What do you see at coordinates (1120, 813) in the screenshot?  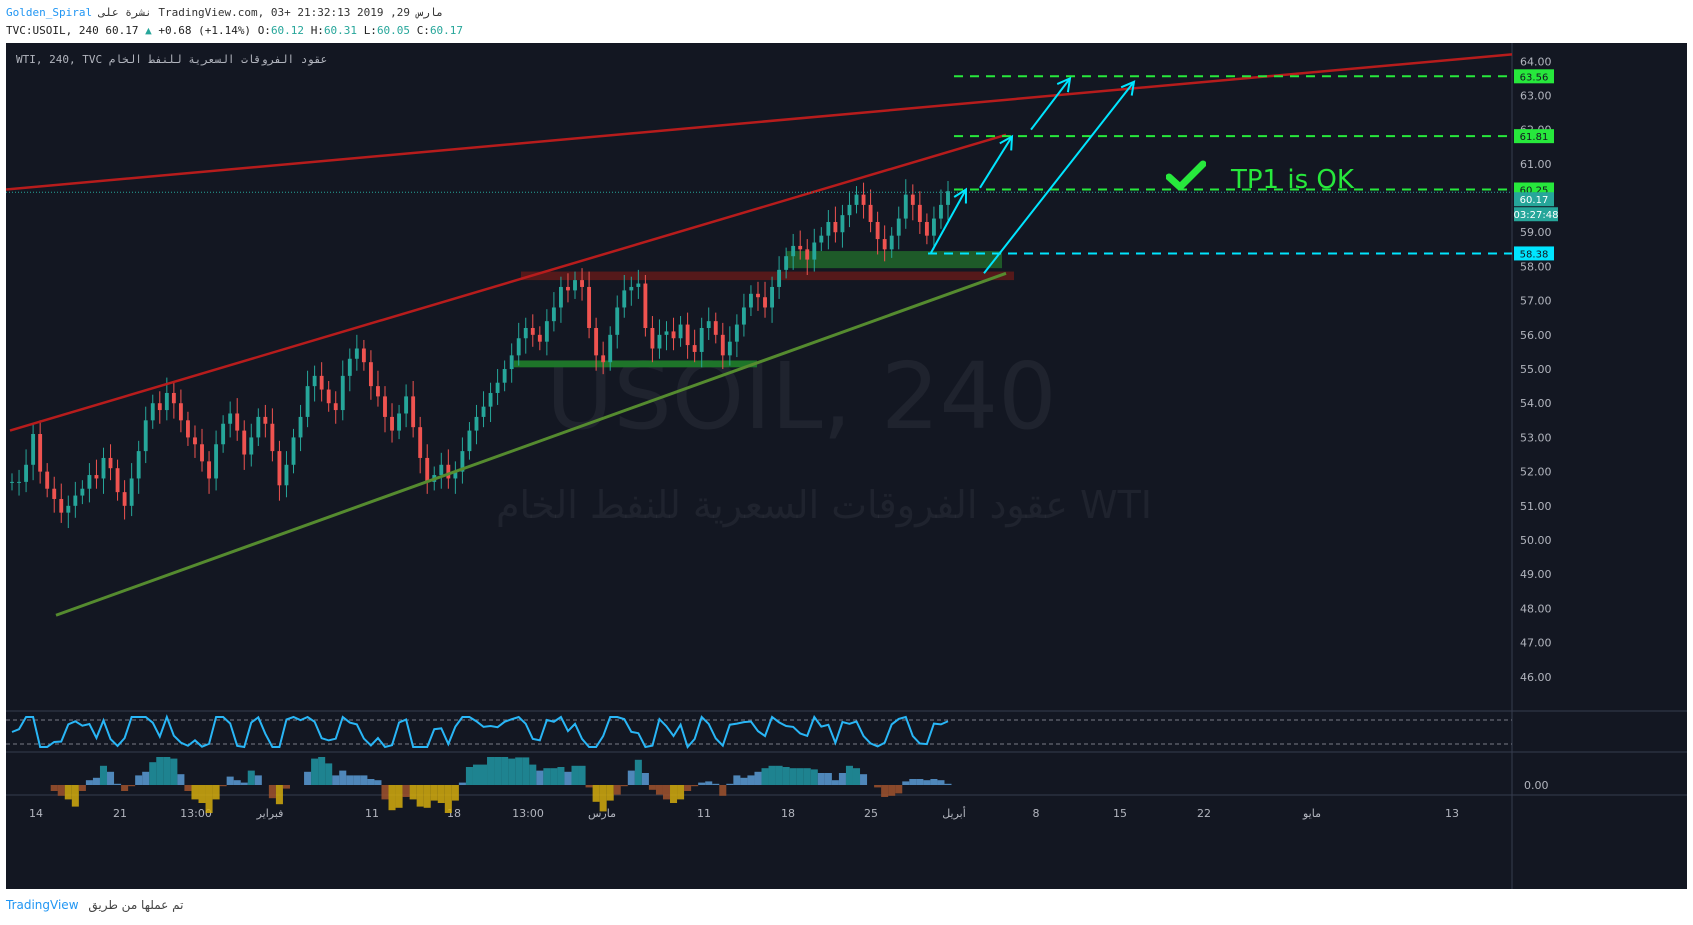 I see `x-tick-label: 15` at bounding box center [1120, 813].